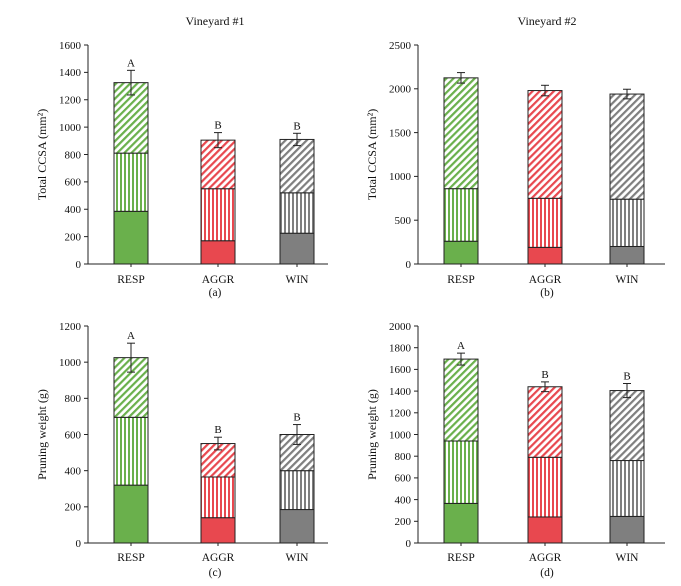 The height and width of the screenshot is (586, 681). What do you see at coordinates (547, 573) in the screenshot?
I see `panel-label: (d)` at bounding box center [547, 573].